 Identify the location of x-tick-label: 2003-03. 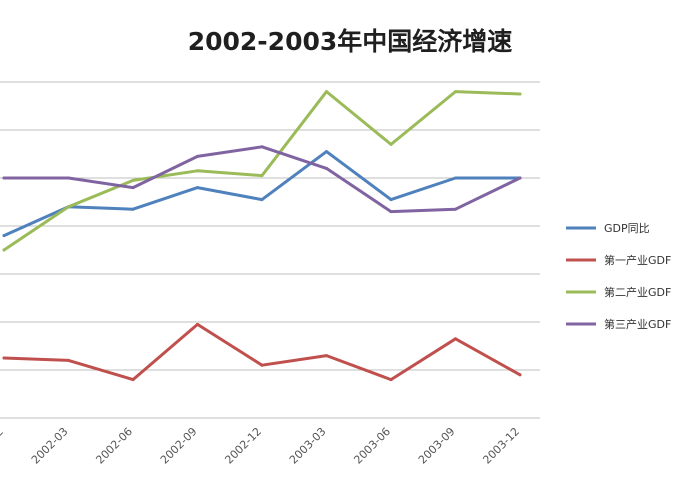
(308, 446).